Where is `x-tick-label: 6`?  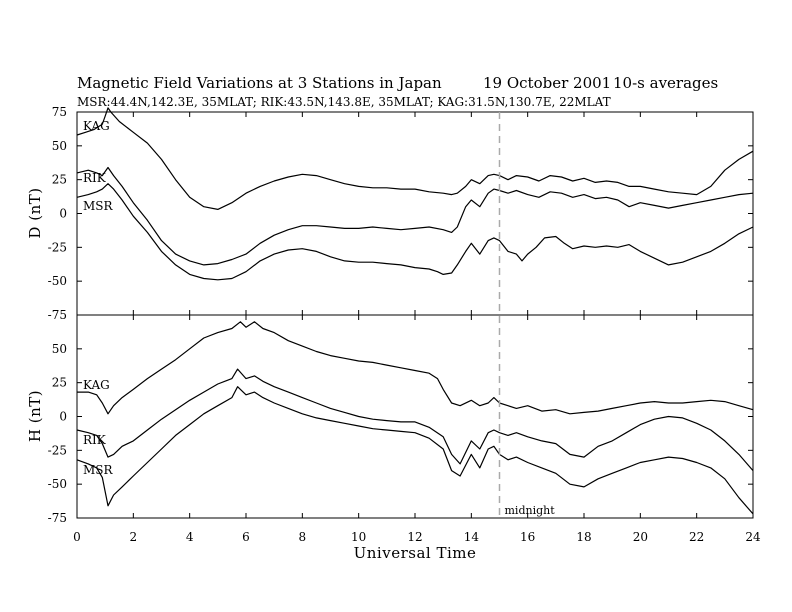 x-tick-label: 6 is located at coordinates (246, 537).